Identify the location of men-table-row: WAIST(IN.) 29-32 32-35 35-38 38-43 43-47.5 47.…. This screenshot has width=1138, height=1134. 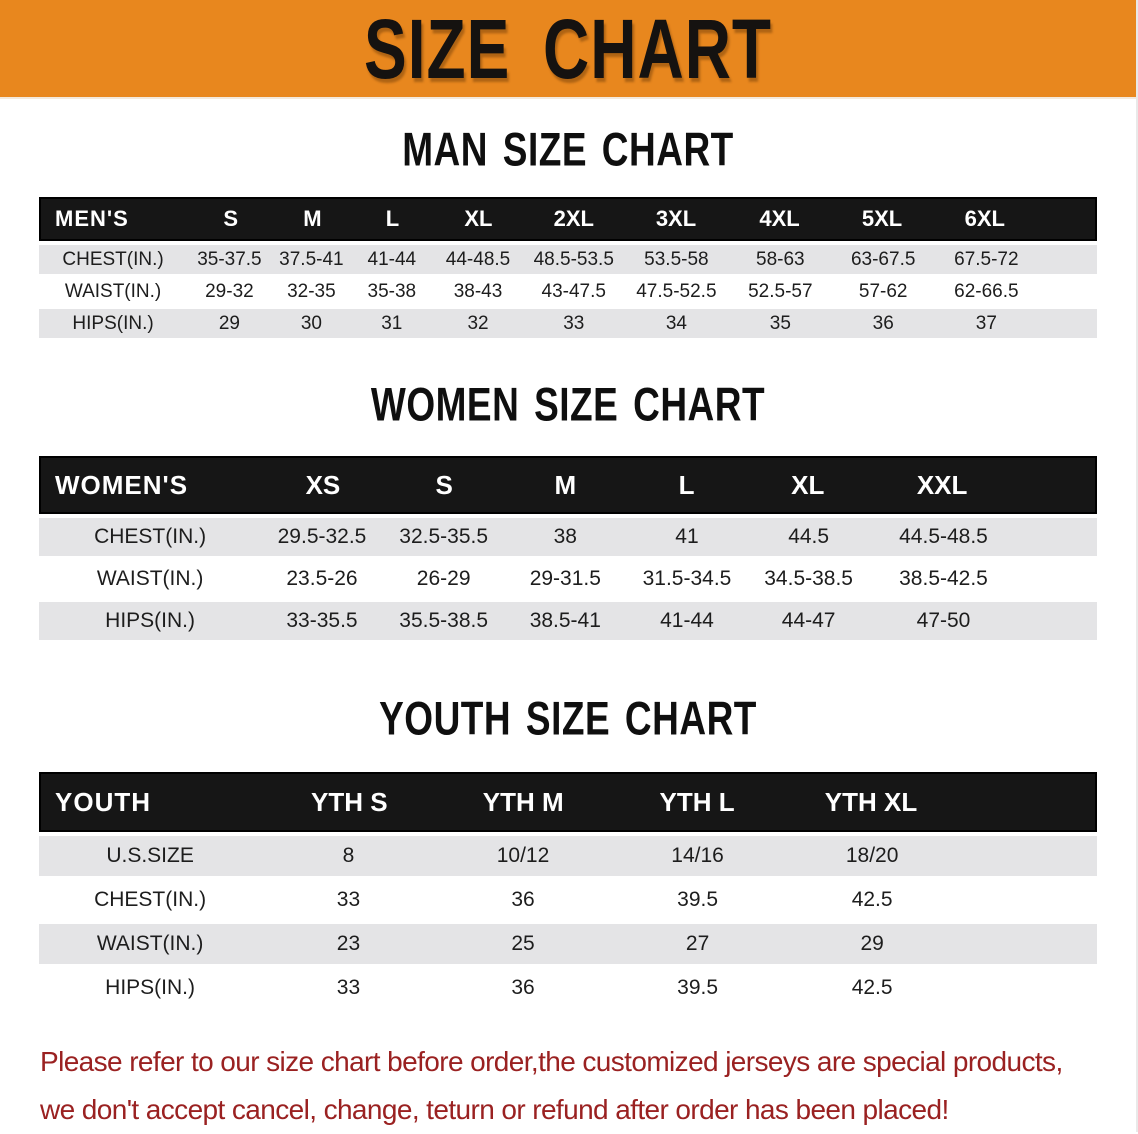
(568, 291).